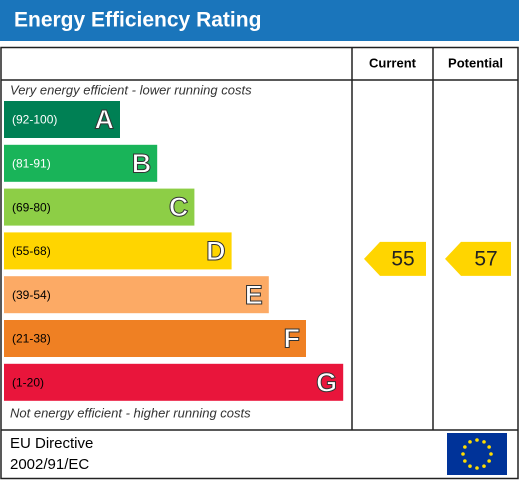 The height and width of the screenshot is (485, 519). Describe the element at coordinates (31, 339) in the screenshot. I see `band-range: (21-38)` at that location.